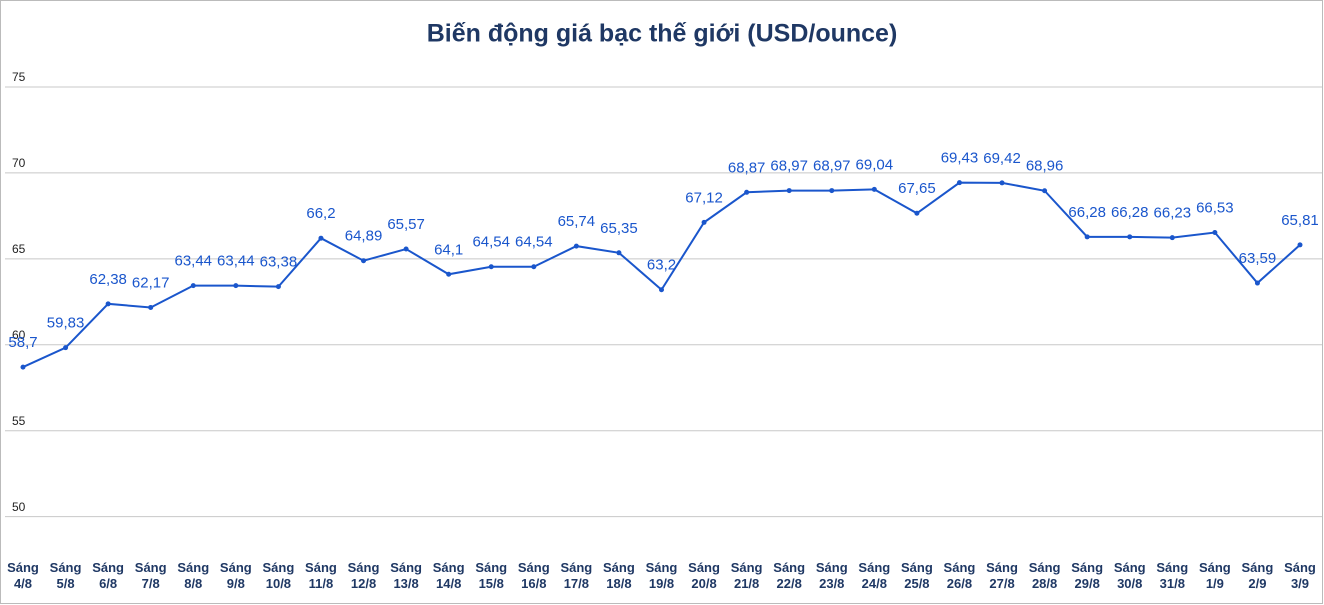  I want to click on y-tick-label: 60, so click(19, 335).